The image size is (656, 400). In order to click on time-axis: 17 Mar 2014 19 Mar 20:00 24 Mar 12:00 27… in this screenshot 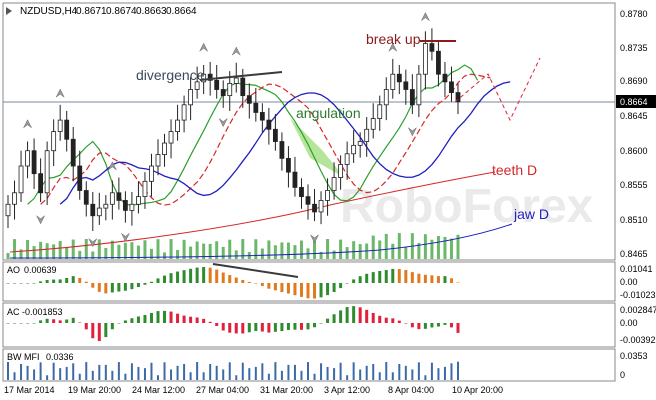, I will do `click(253, 390)`.